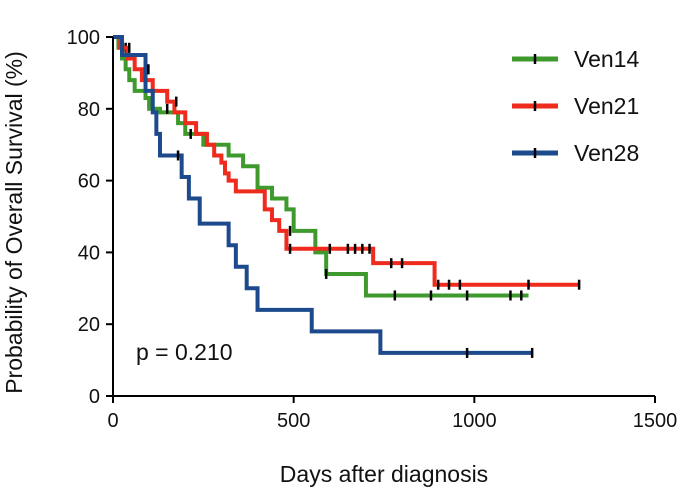  What do you see at coordinates (89, 182) in the screenshot?
I see `y-tick-label: 60` at bounding box center [89, 182].